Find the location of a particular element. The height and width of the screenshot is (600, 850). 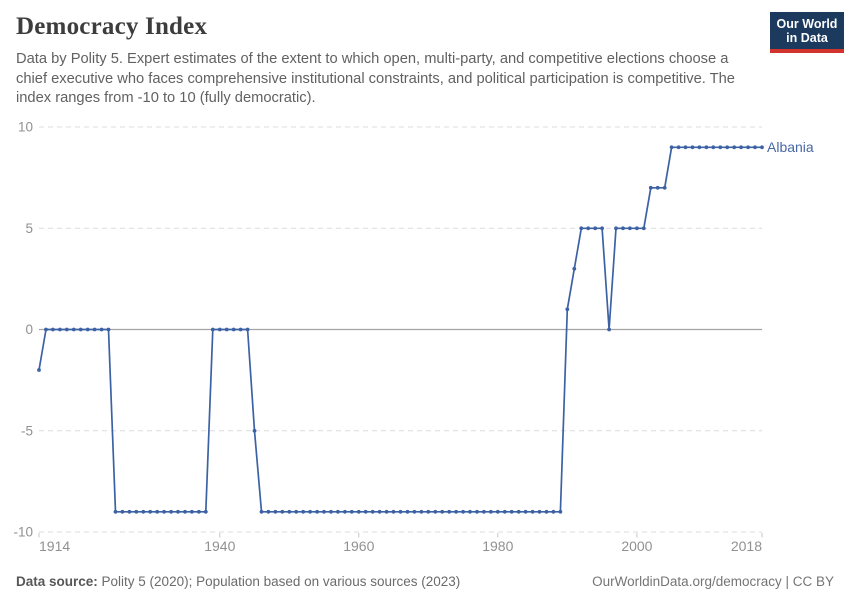

owid-logo: Our World in Data is located at coordinates (807, 32).